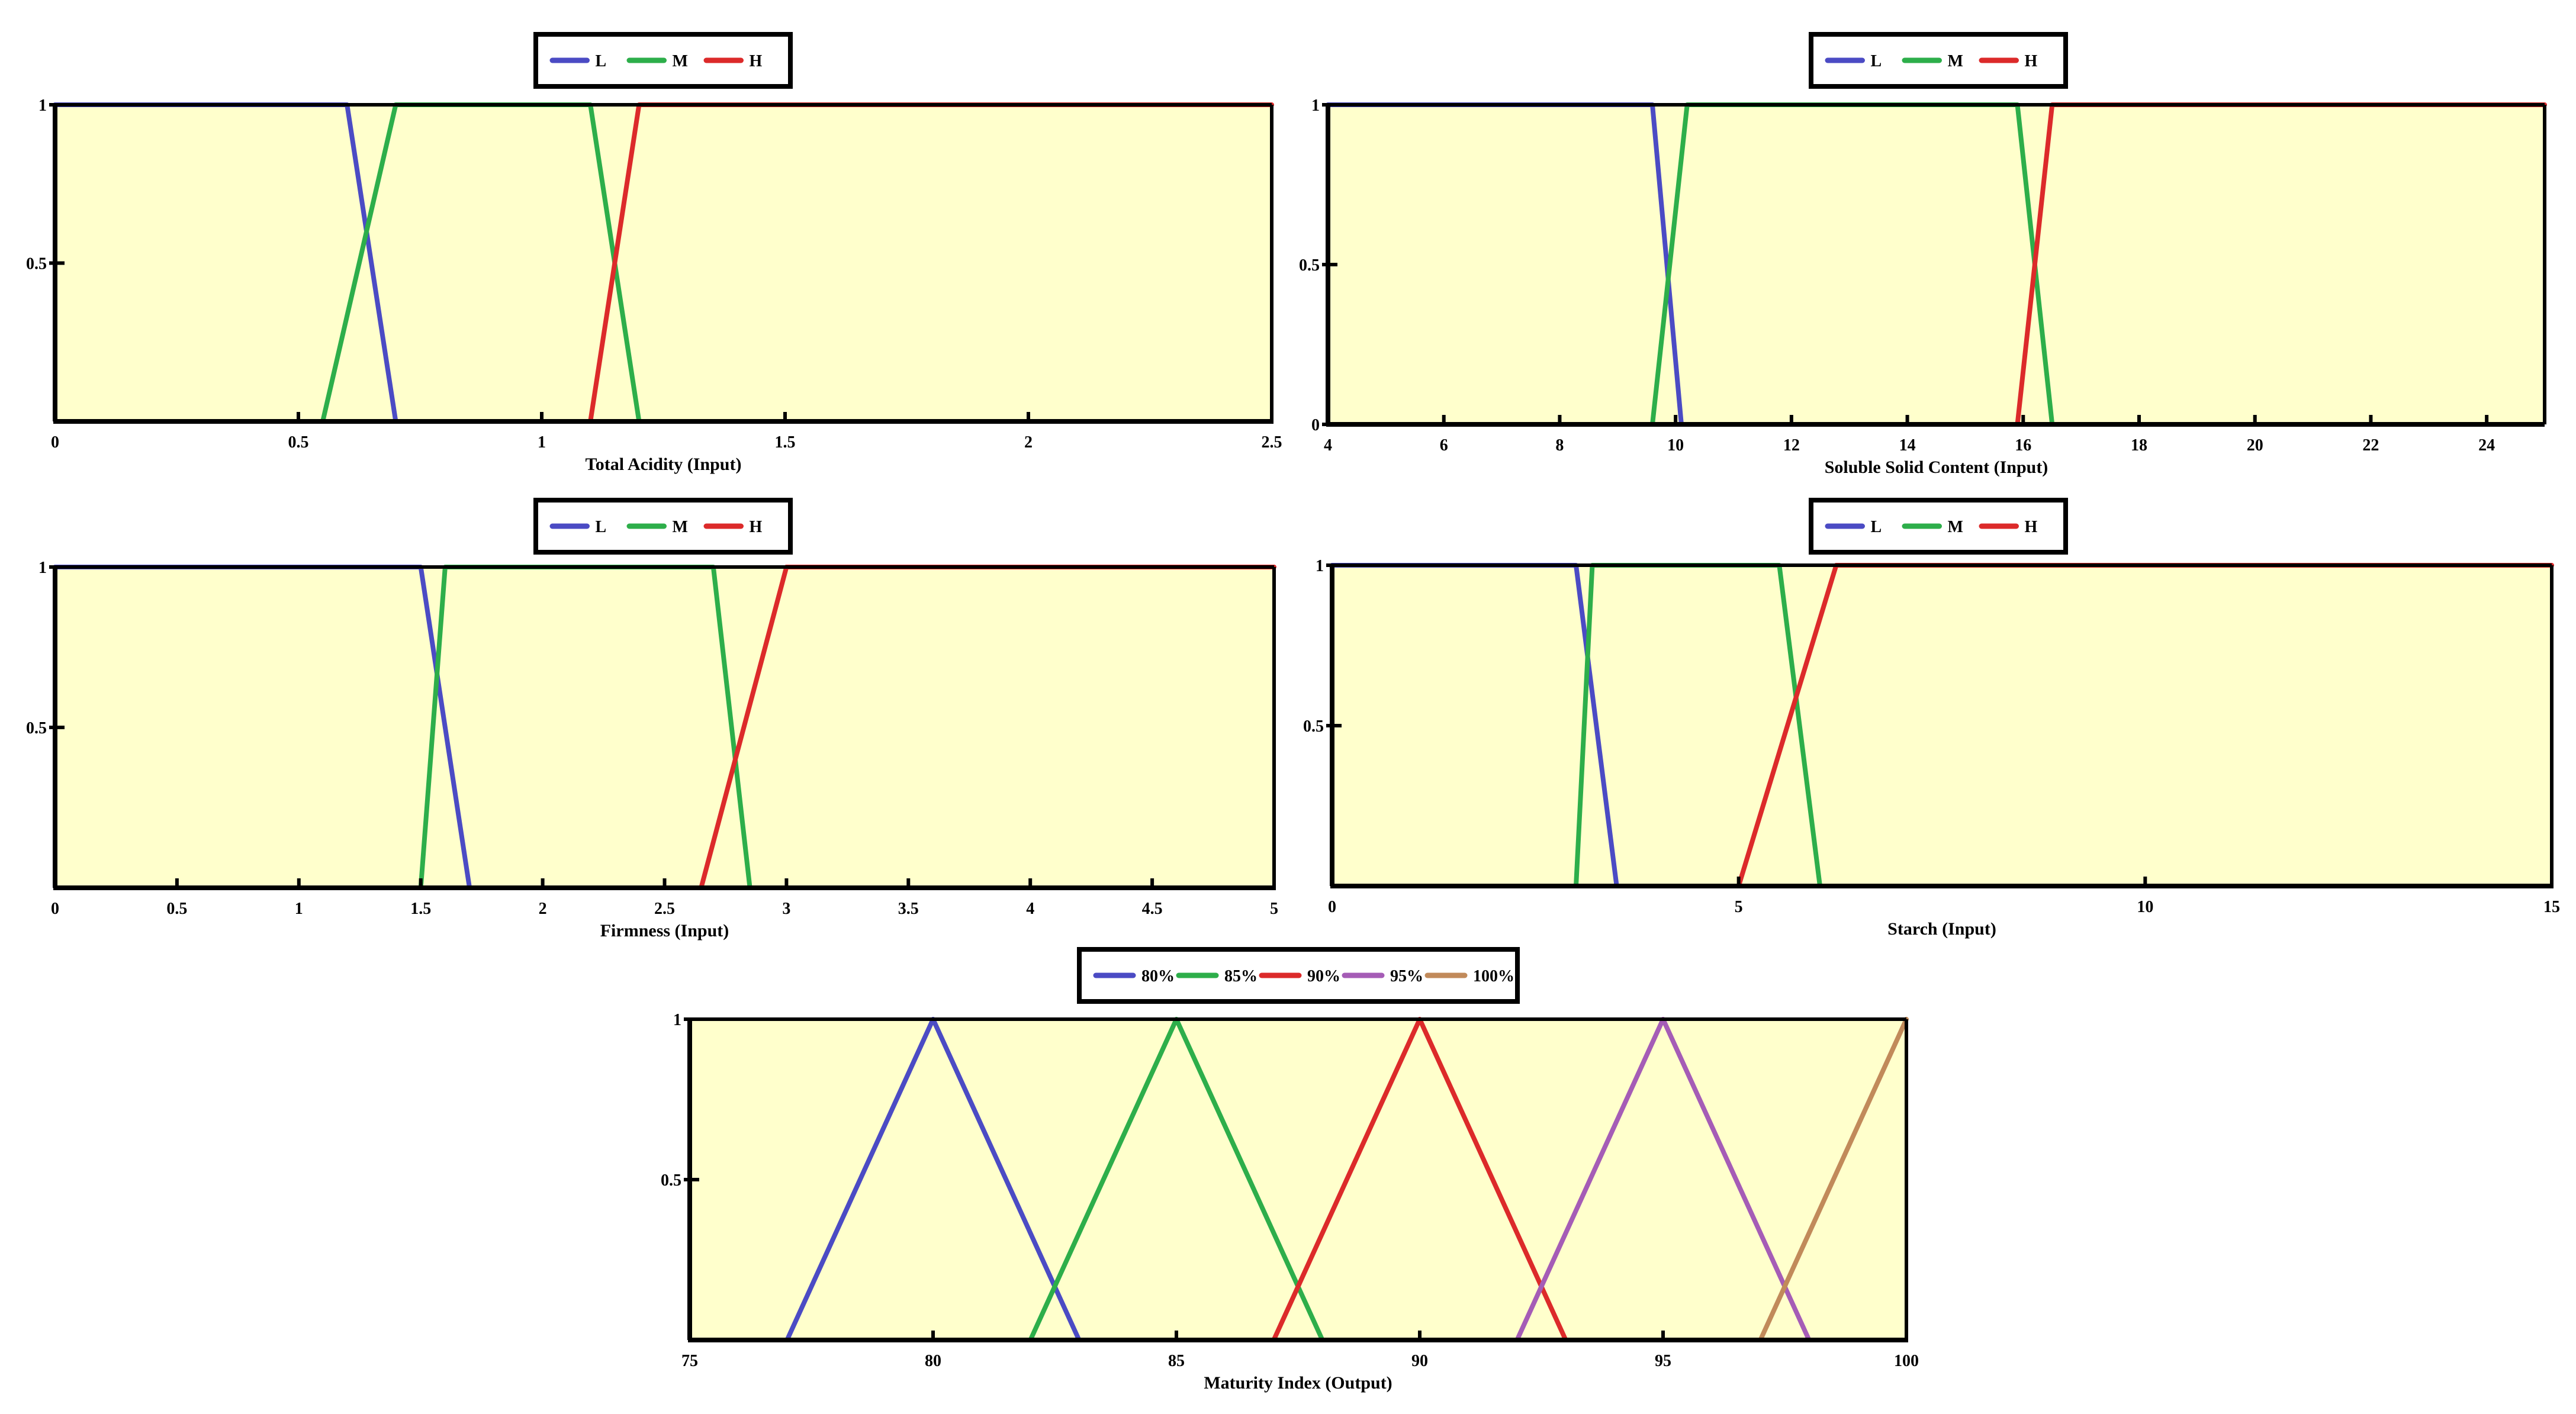 This screenshot has width=2576, height=1414. Describe the element at coordinates (1323, 976) in the screenshot. I see `legend-label: 90%` at that location.